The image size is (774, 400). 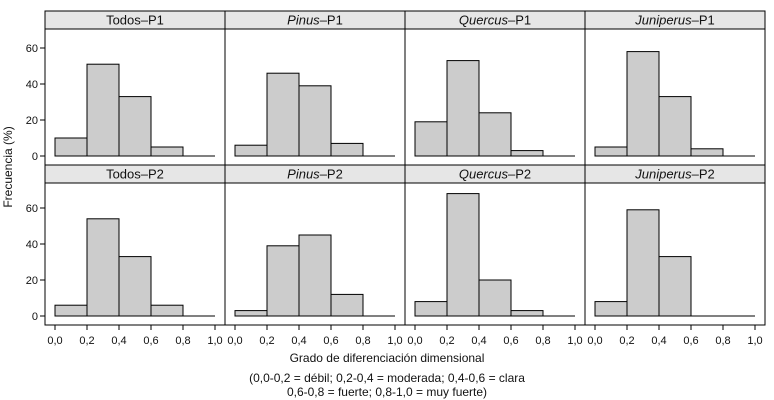 I want to click on panel-1: Todos–P1 0 20 40 60, so click(x=126, y=88).